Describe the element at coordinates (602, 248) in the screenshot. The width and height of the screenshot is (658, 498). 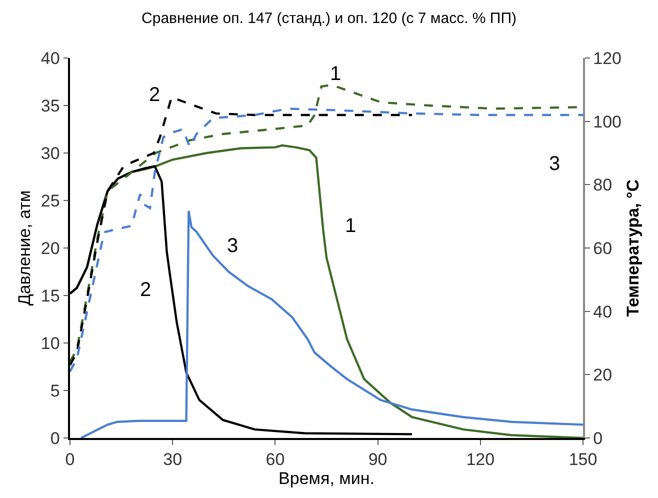
I see `y2-tick-label: 60` at that location.